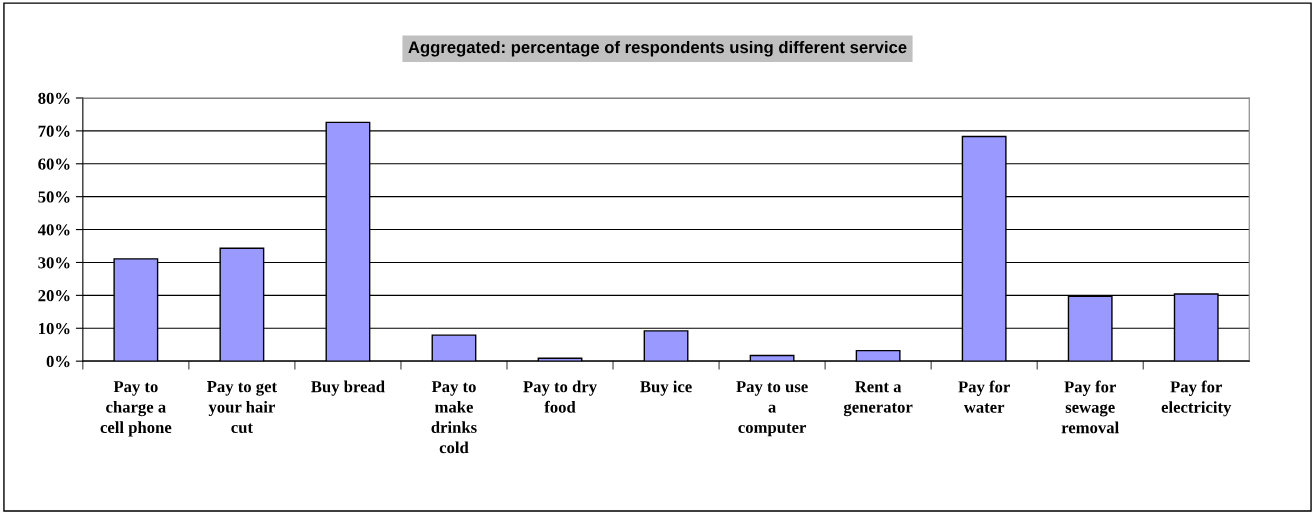 The height and width of the screenshot is (513, 1315). Describe the element at coordinates (1196, 398) in the screenshot. I see `x-tick-label: Pay for electricity` at that location.